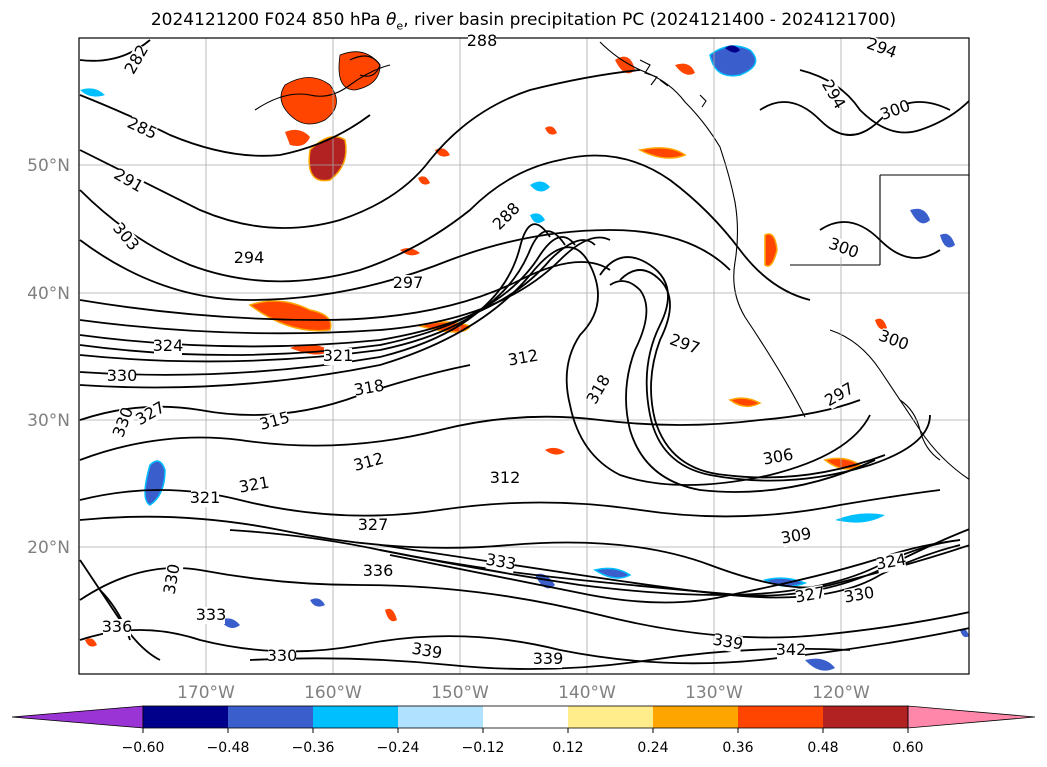 The height and width of the screenshot is (767, 1047). Describe the element at coordinates (587, 693) in the screenshot. I see `lon-label: 140°W` at that location.